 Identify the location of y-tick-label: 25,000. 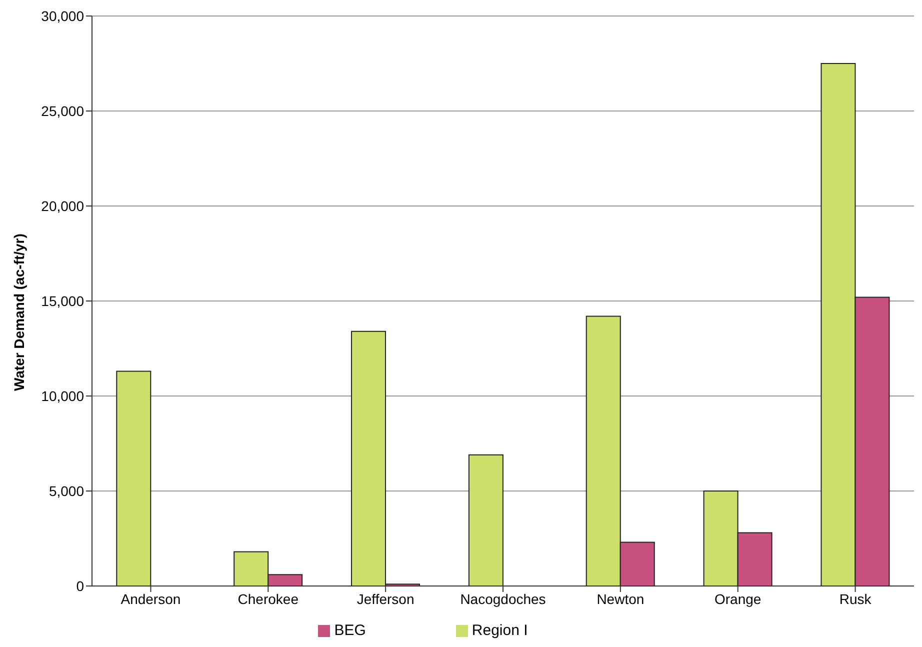
(62, 110).